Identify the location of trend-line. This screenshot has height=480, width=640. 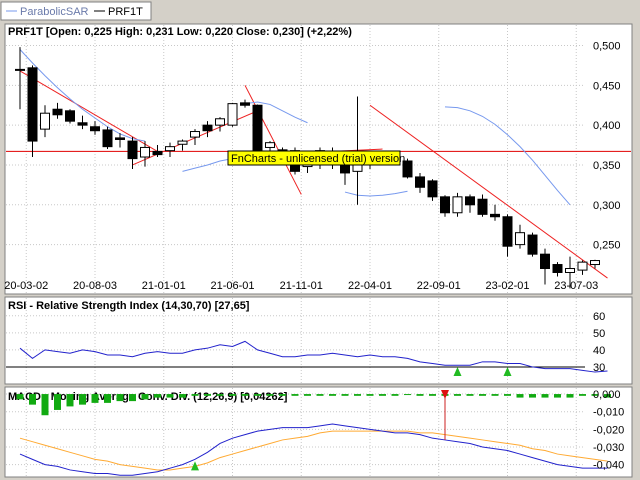
(88, 111).